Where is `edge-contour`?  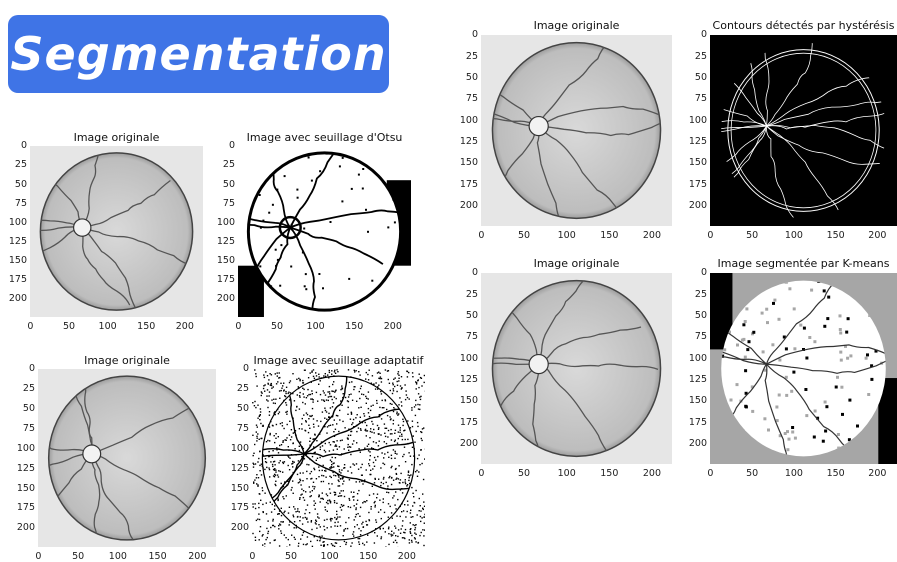
edge-contour is located at coordinates (756, 84).